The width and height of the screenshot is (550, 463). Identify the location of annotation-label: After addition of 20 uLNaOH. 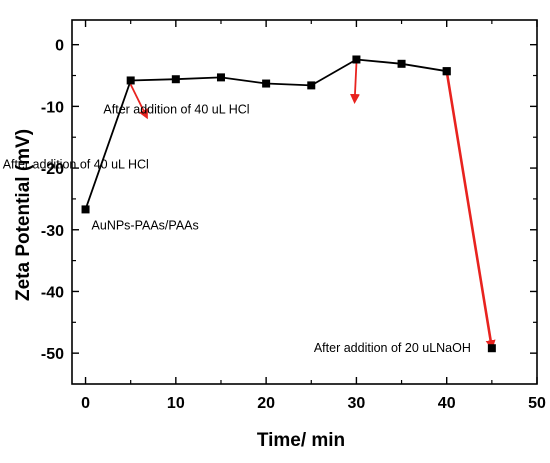
(392, 348).